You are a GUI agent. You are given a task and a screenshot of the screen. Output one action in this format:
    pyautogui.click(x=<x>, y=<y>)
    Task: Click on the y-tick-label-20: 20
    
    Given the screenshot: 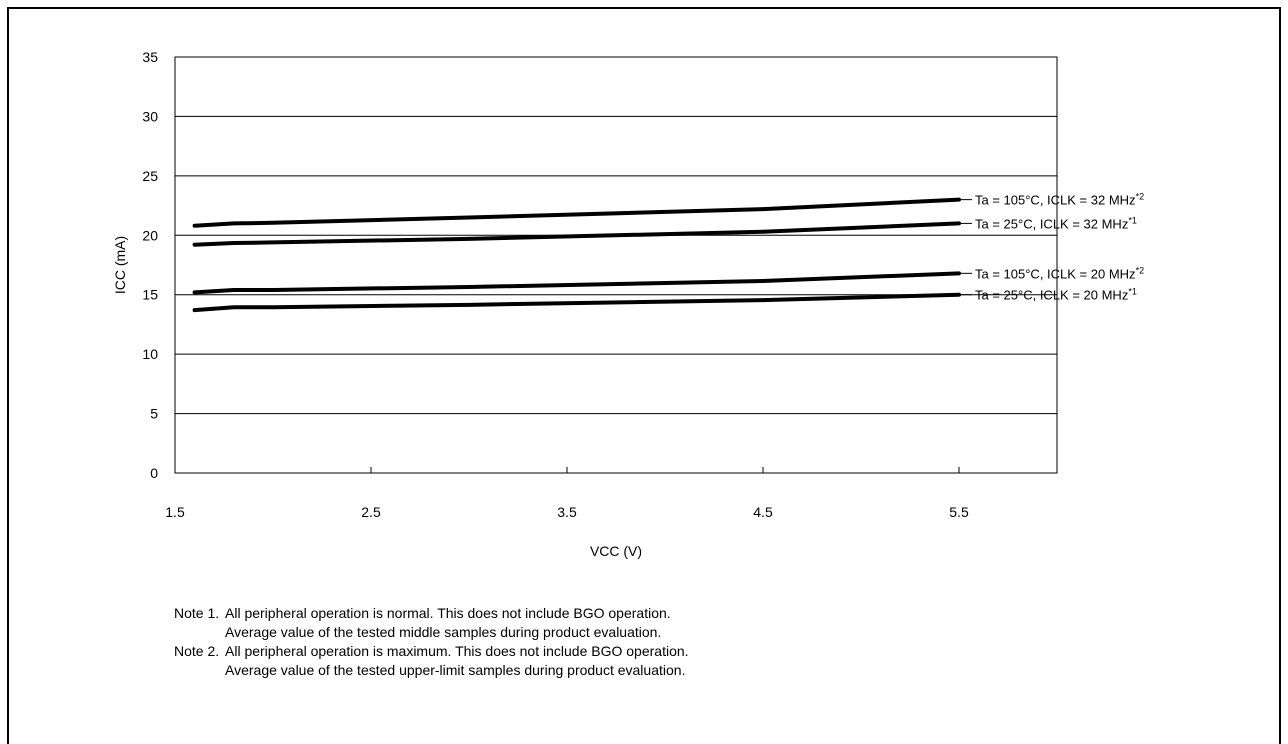 What is the action you would take?
    pyautogui.click(x=150, y=235)
    